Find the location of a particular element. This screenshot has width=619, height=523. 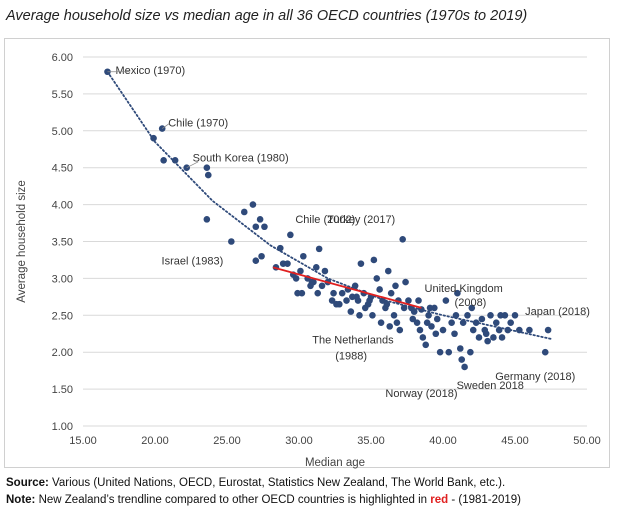

point-annotation: The Netherlands is located at coordinates (353, 341).